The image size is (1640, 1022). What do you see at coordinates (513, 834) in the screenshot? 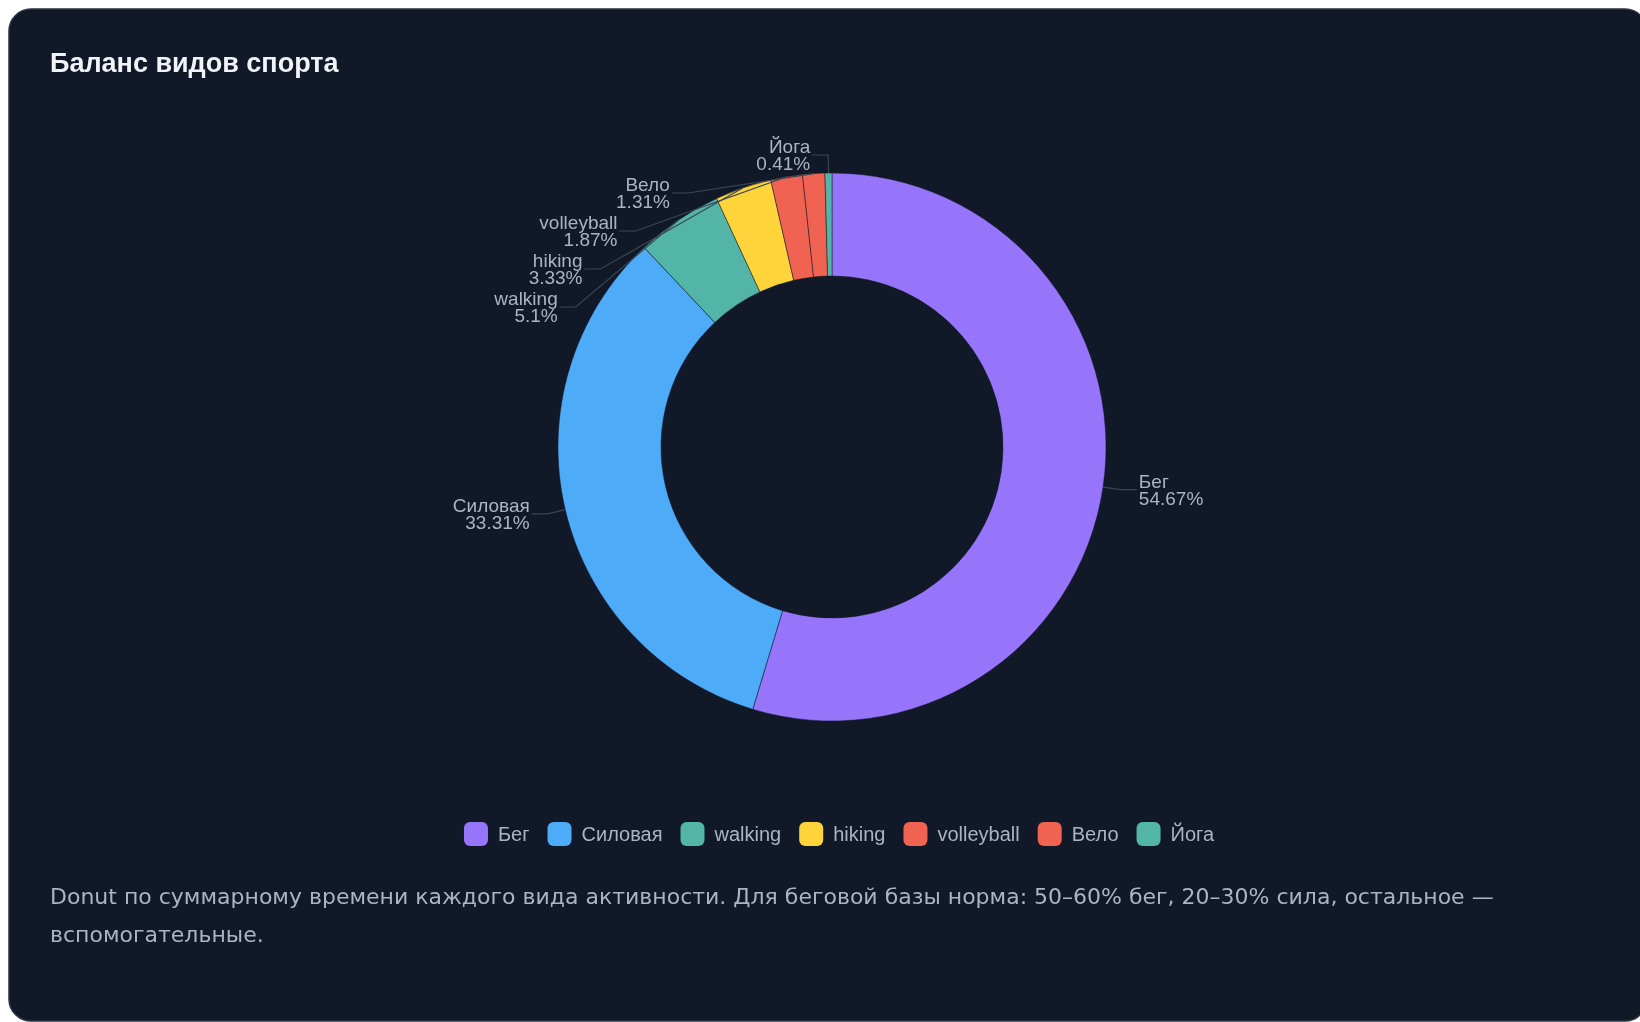
I see `legend-label: Бег` at bounding box center [513, 834].